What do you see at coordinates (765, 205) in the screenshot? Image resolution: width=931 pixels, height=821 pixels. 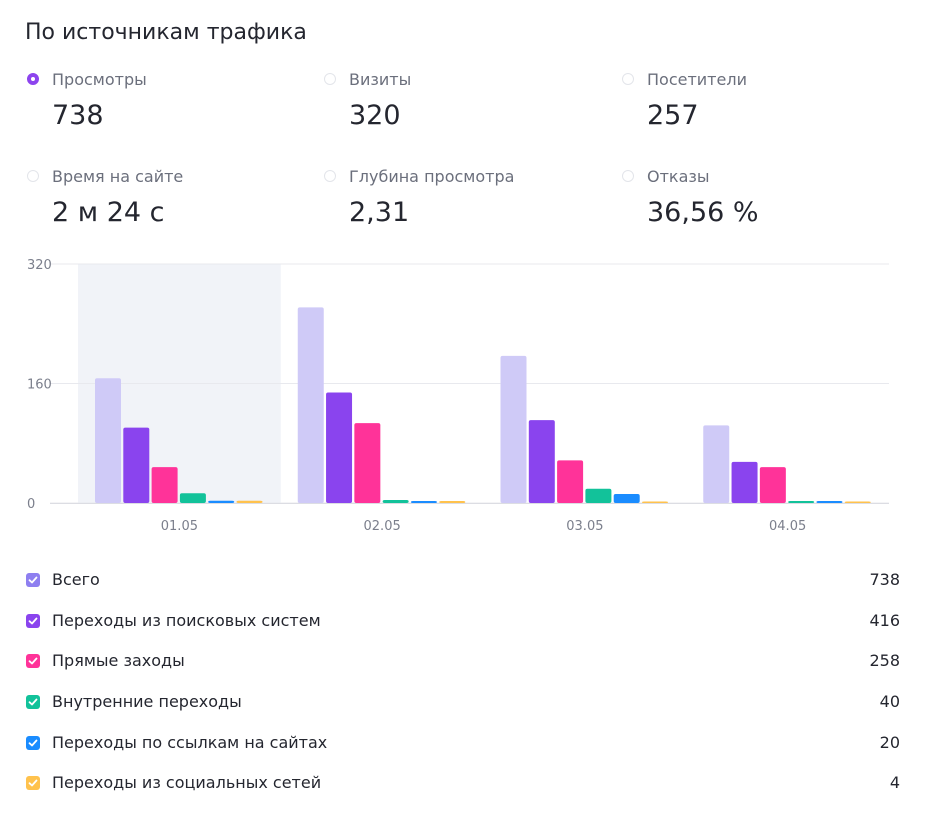 I see `metric-bounce-rate: Отказы 36,56 %` at bounding box center [765, 205].